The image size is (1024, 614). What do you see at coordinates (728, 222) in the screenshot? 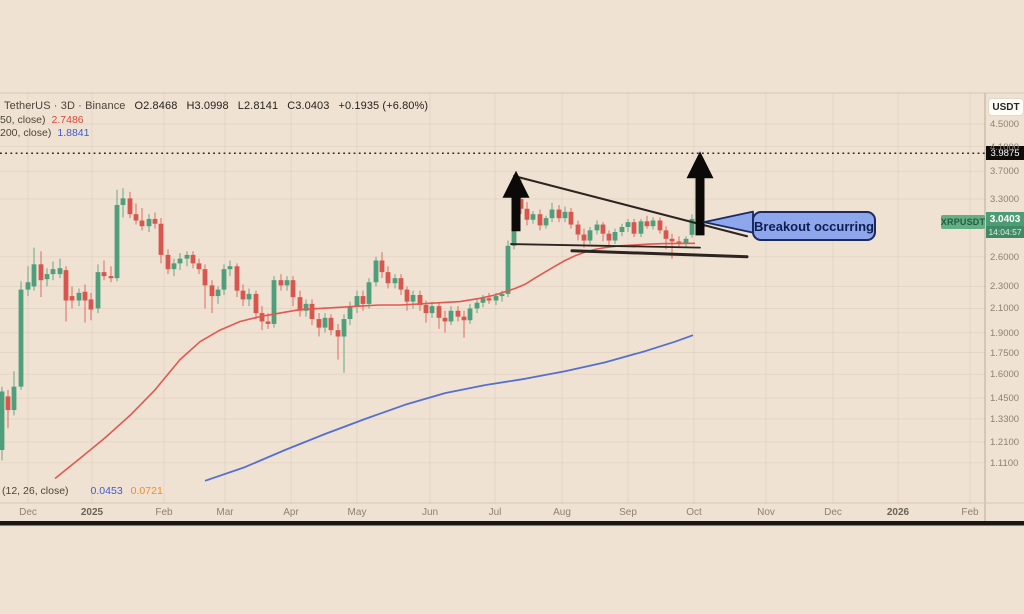
I see `callout-pointer` at bounding box center [728, 222].